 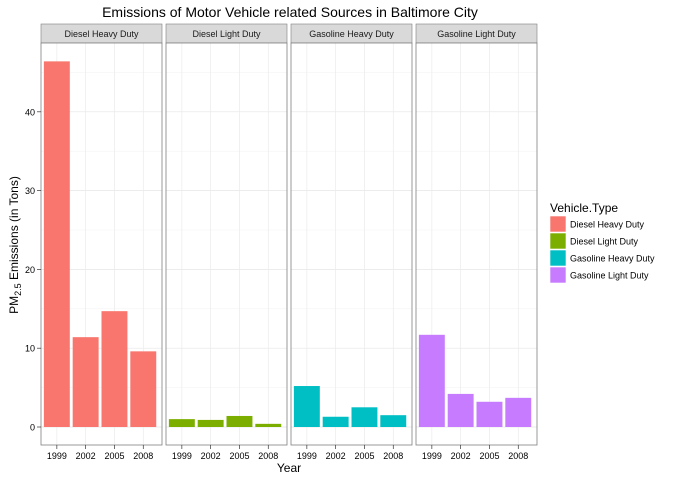 I want to click on y-axis-title-subscript: 2.5, so click(x=18, y=289).